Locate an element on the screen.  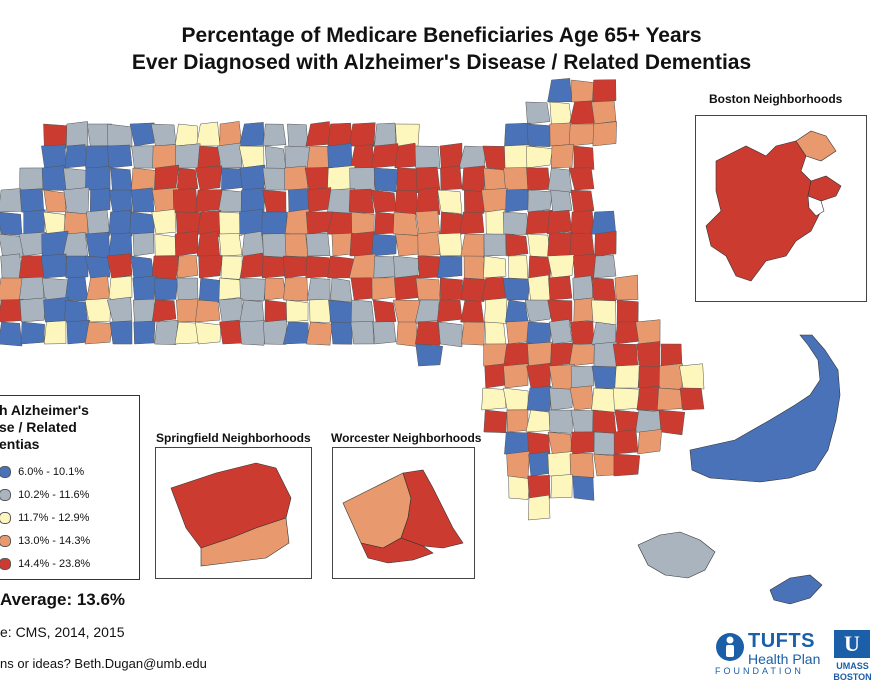
legend-label: 13.0% - 14.3% is located at coordinates (54, 541).